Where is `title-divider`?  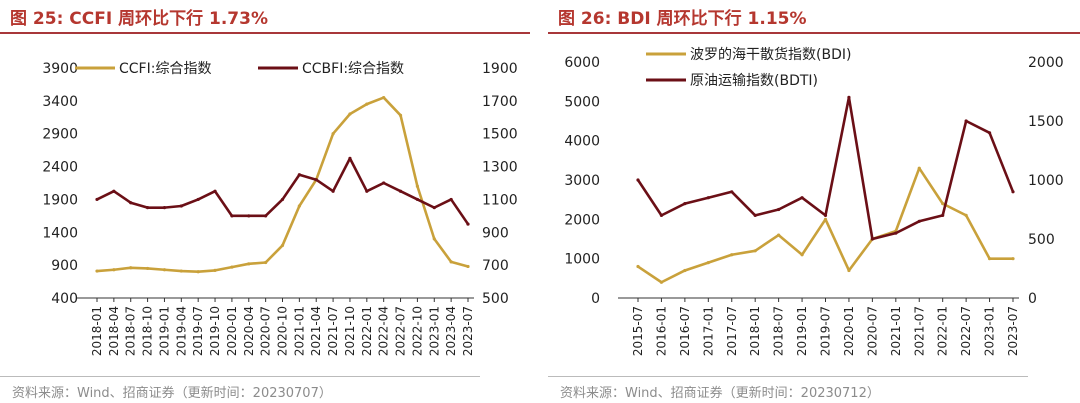 title-divider is located at coordinates (265, 33).